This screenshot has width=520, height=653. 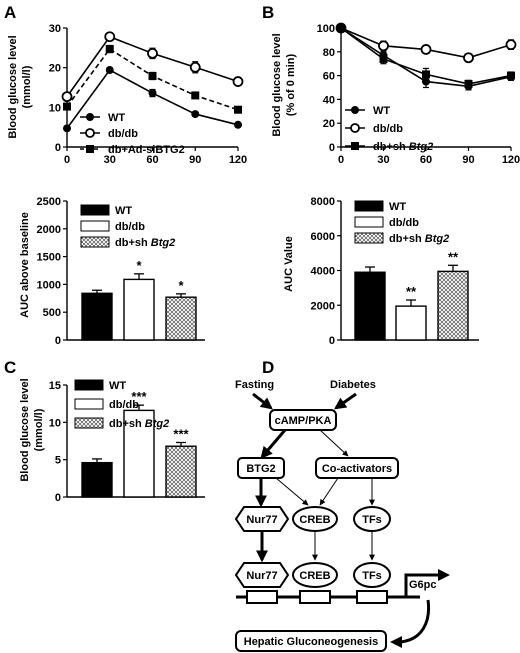 I want to click on legend-b-bottom: WT db/db db+sh Btg2, so click(x=401, y=222).